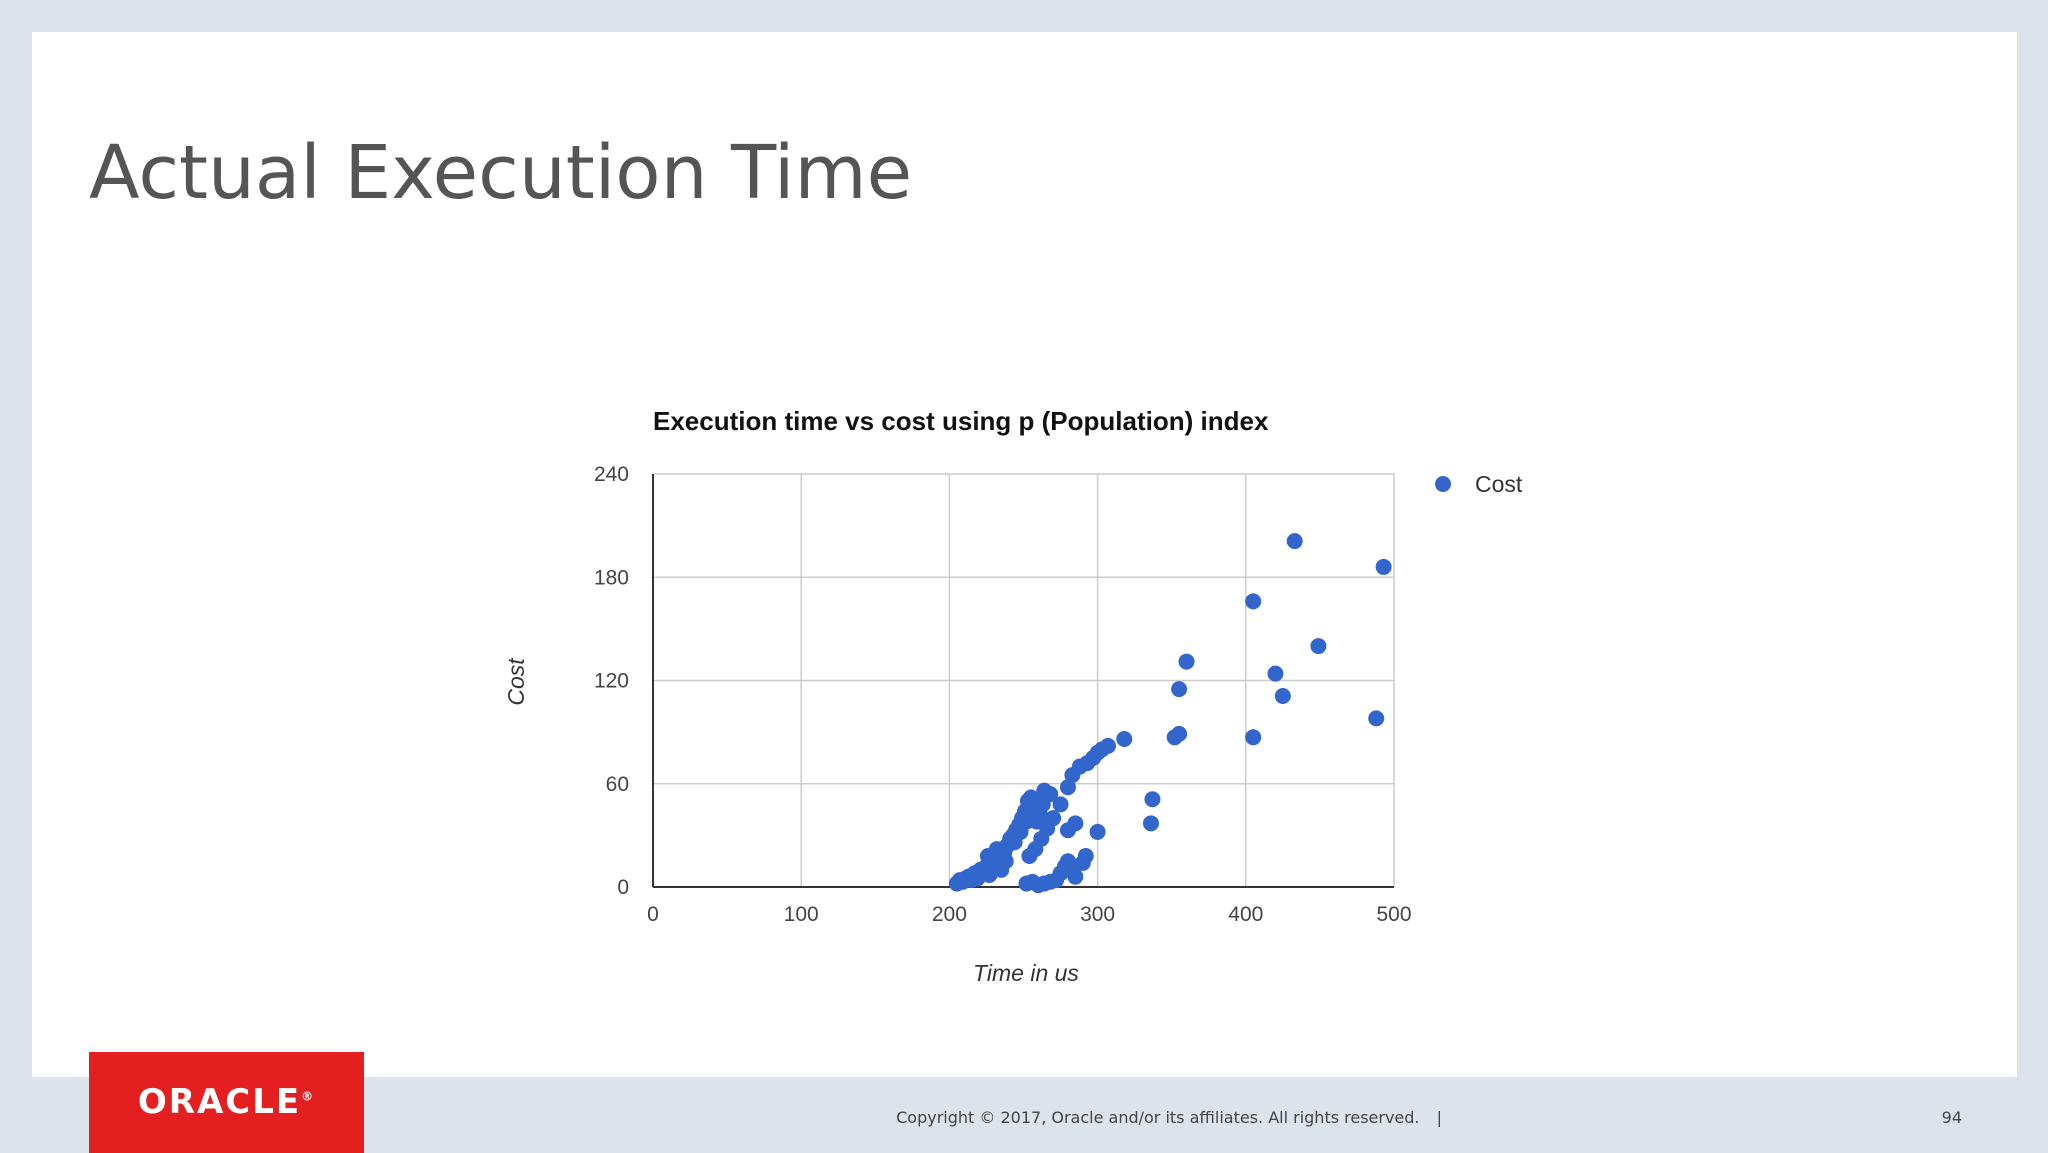  What do you see at coordinates (308, 1096) in the screenshot?
I see `oracle-logo-registered: ®` at bounding box center [308, 1096].